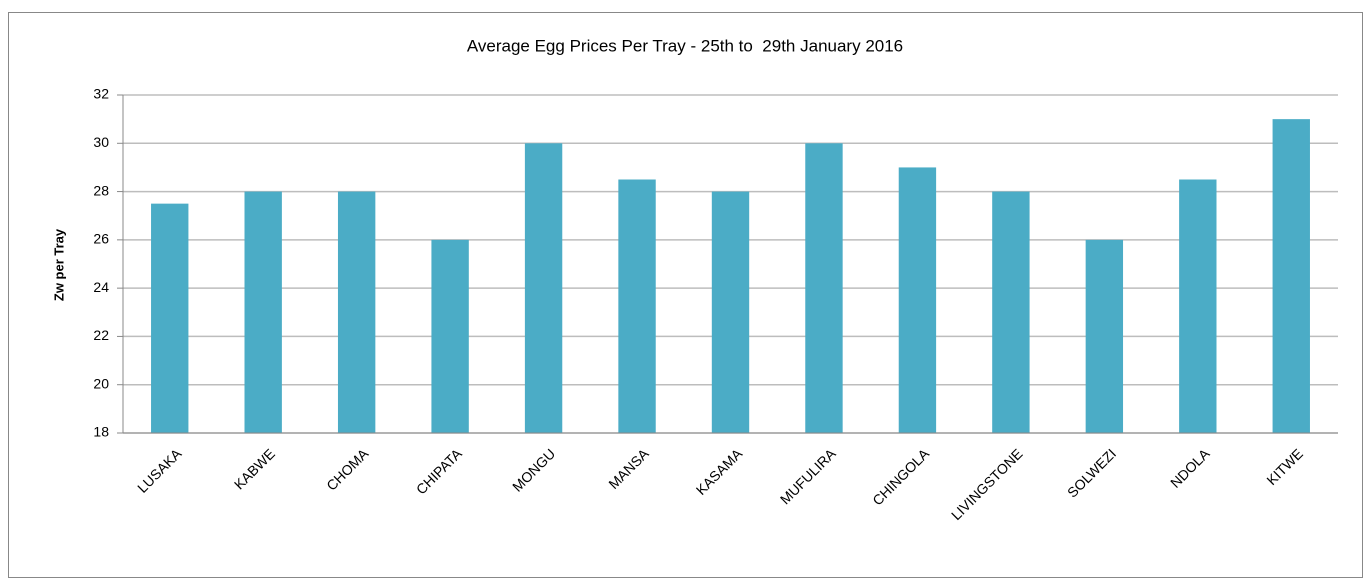 This screenshot has width=1371, height=586. I want to click on y-tick-label: 20, so click(101, 383).